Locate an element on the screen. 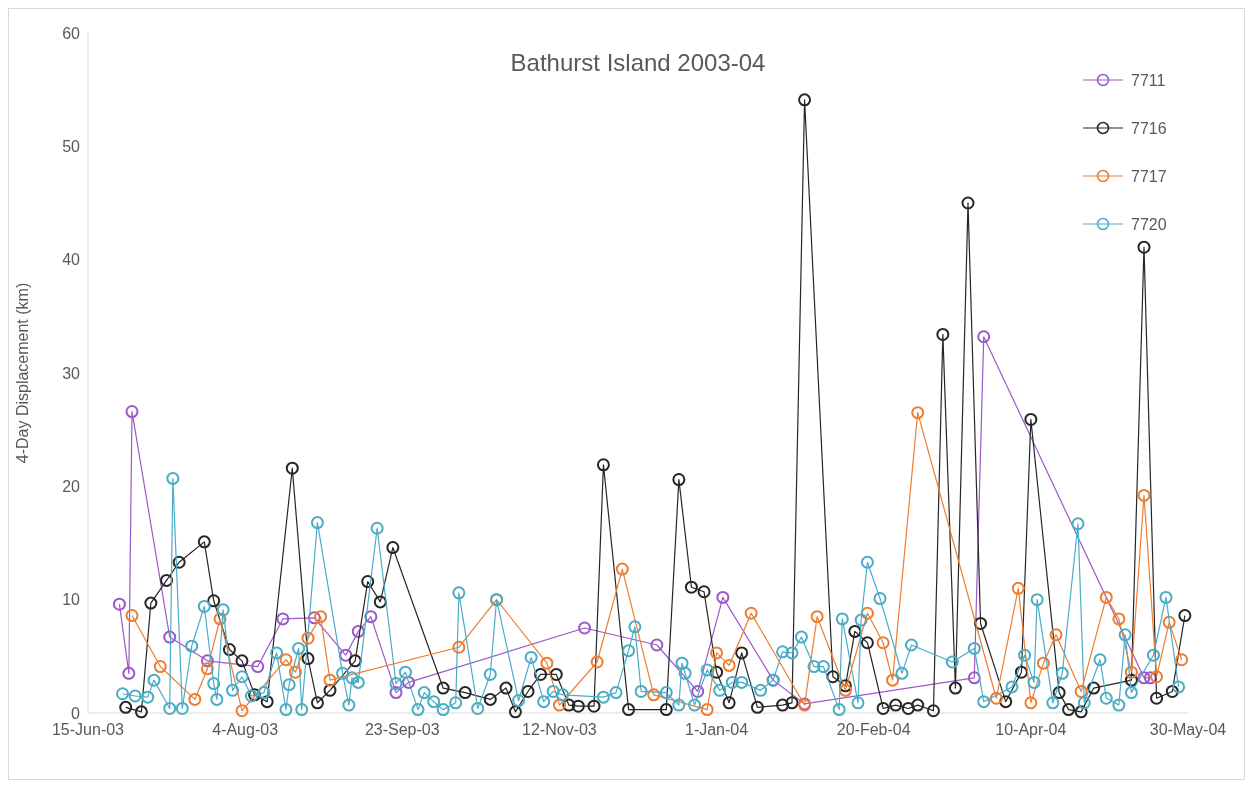  y-axis-title: 4-Day Displacement (km) is located at coordinates (22, 373).